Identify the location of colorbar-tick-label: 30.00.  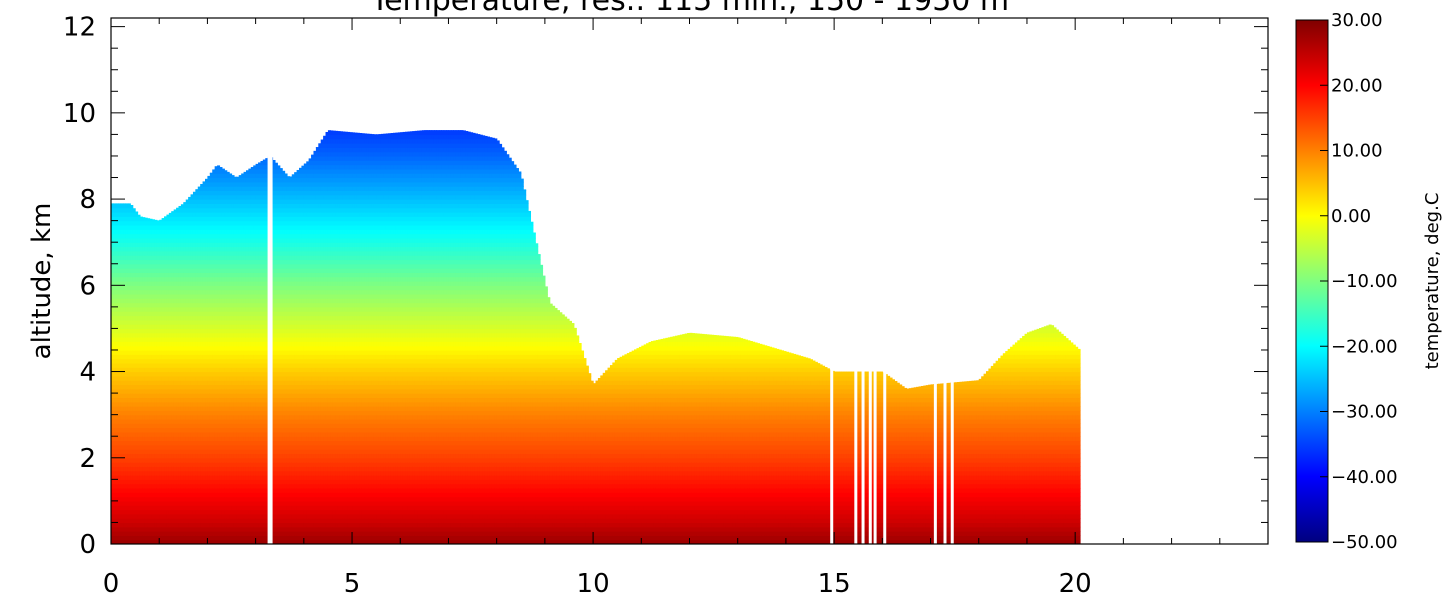
(1357, 20).